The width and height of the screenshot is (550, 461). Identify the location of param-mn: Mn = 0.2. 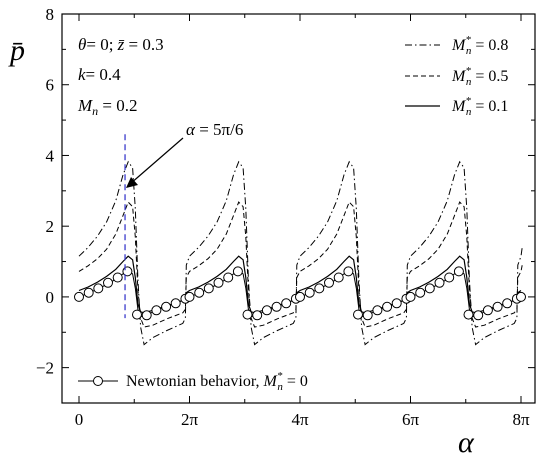
(107, 107).